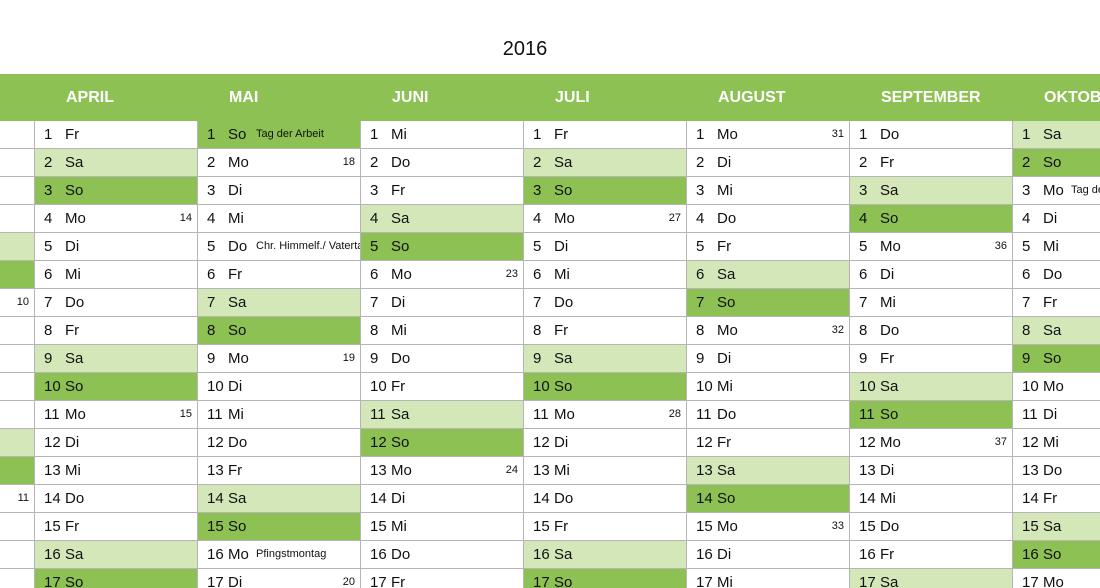 This screenshot has width=1100, height=588. What do you see at coordinates (674, 414) in the screenshot?
I see `week-number: 28` at bounding box center [674, 414].